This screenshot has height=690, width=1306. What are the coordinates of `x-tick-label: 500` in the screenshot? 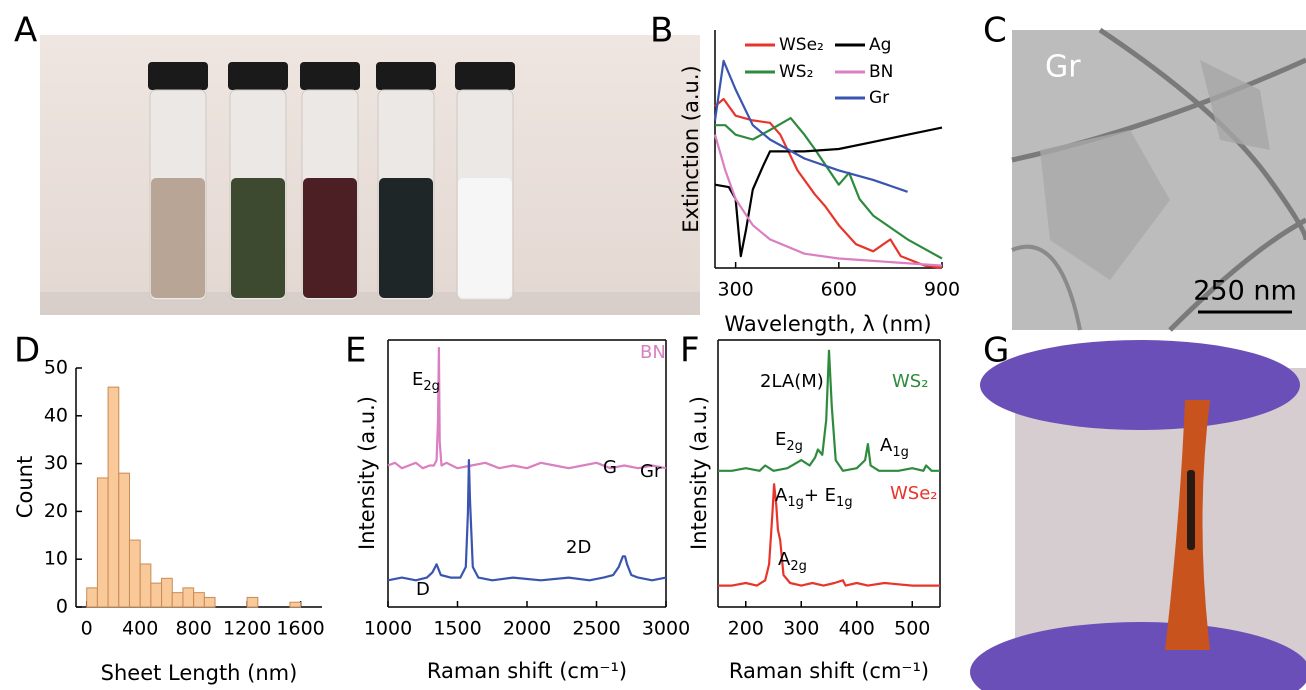 It's located at (912, 629).